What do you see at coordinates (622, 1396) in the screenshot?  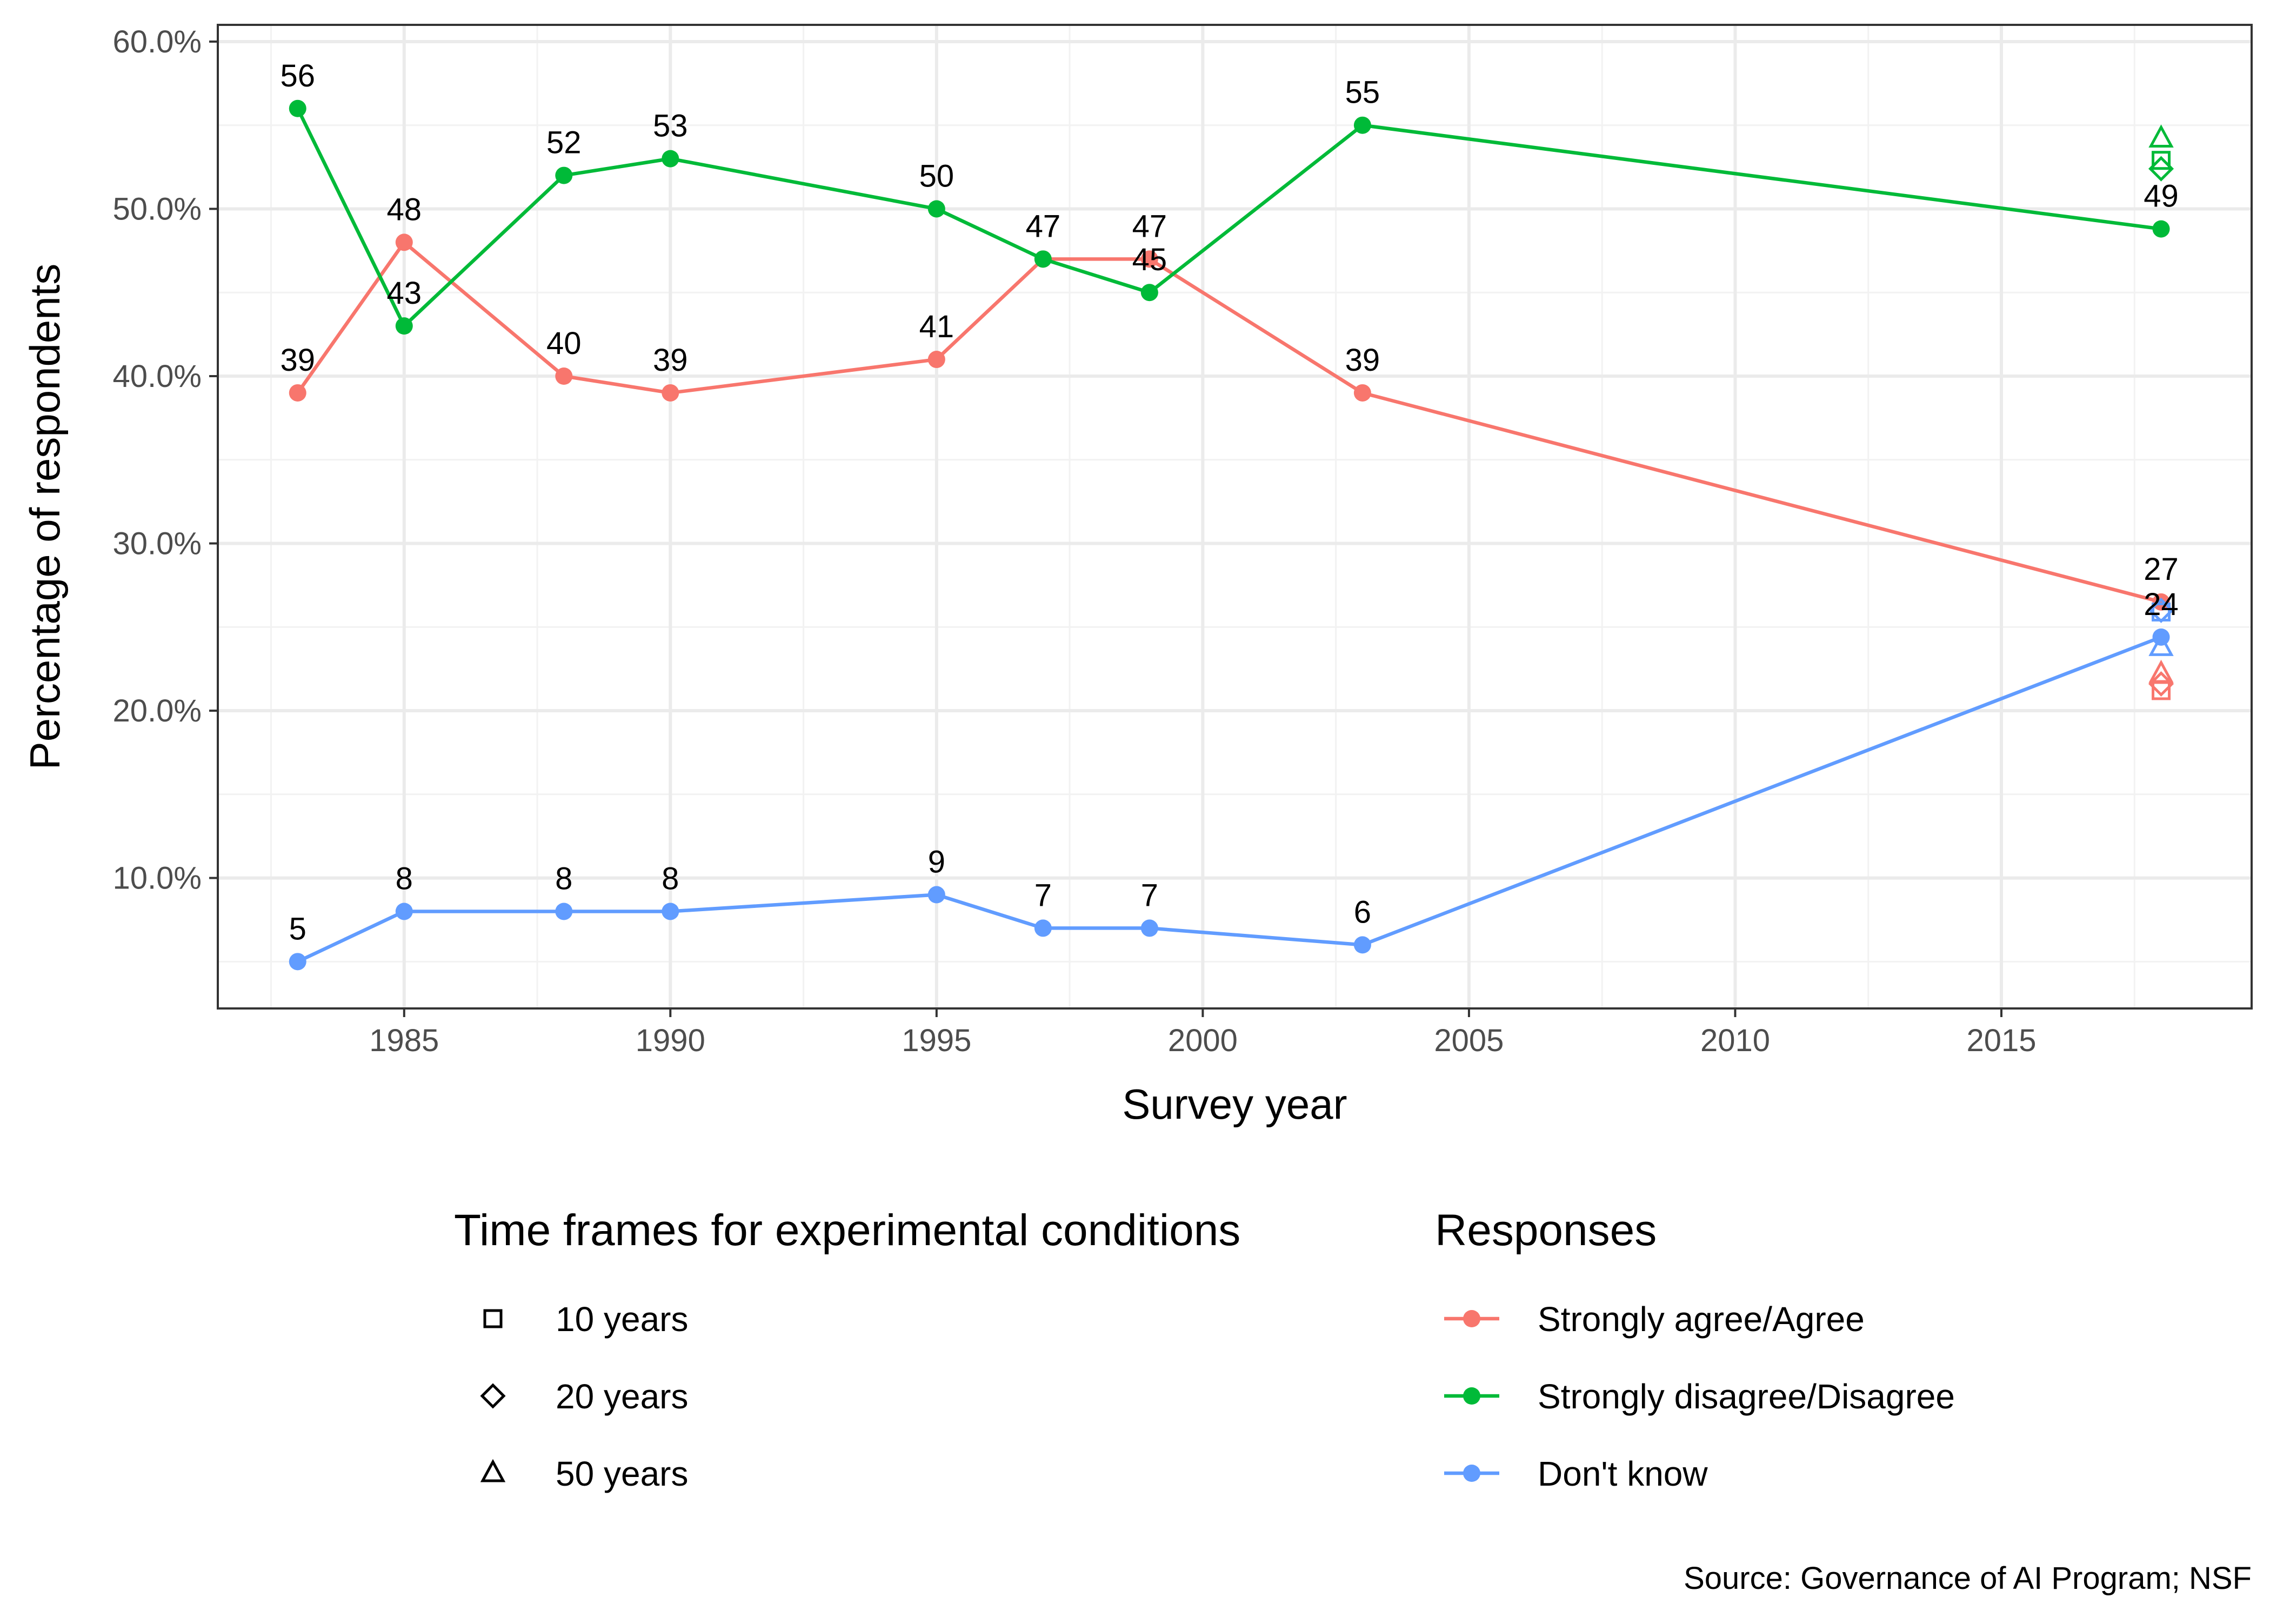 I see `legend-timeframe-label: 20 years` at bounding box center [622, 1396].